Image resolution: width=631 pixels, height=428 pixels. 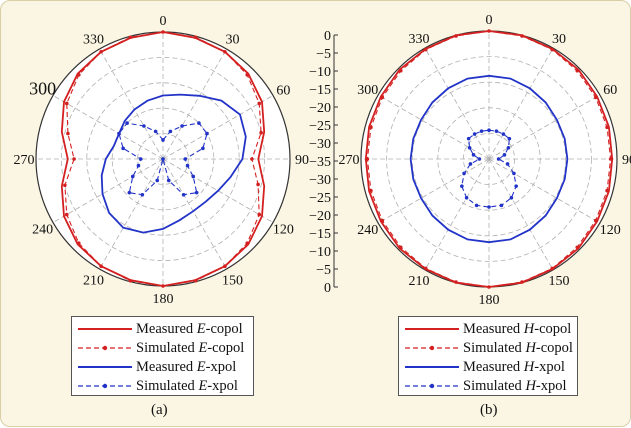 I want to click on radial-scale-label: −30, so click(x=320, y=144).